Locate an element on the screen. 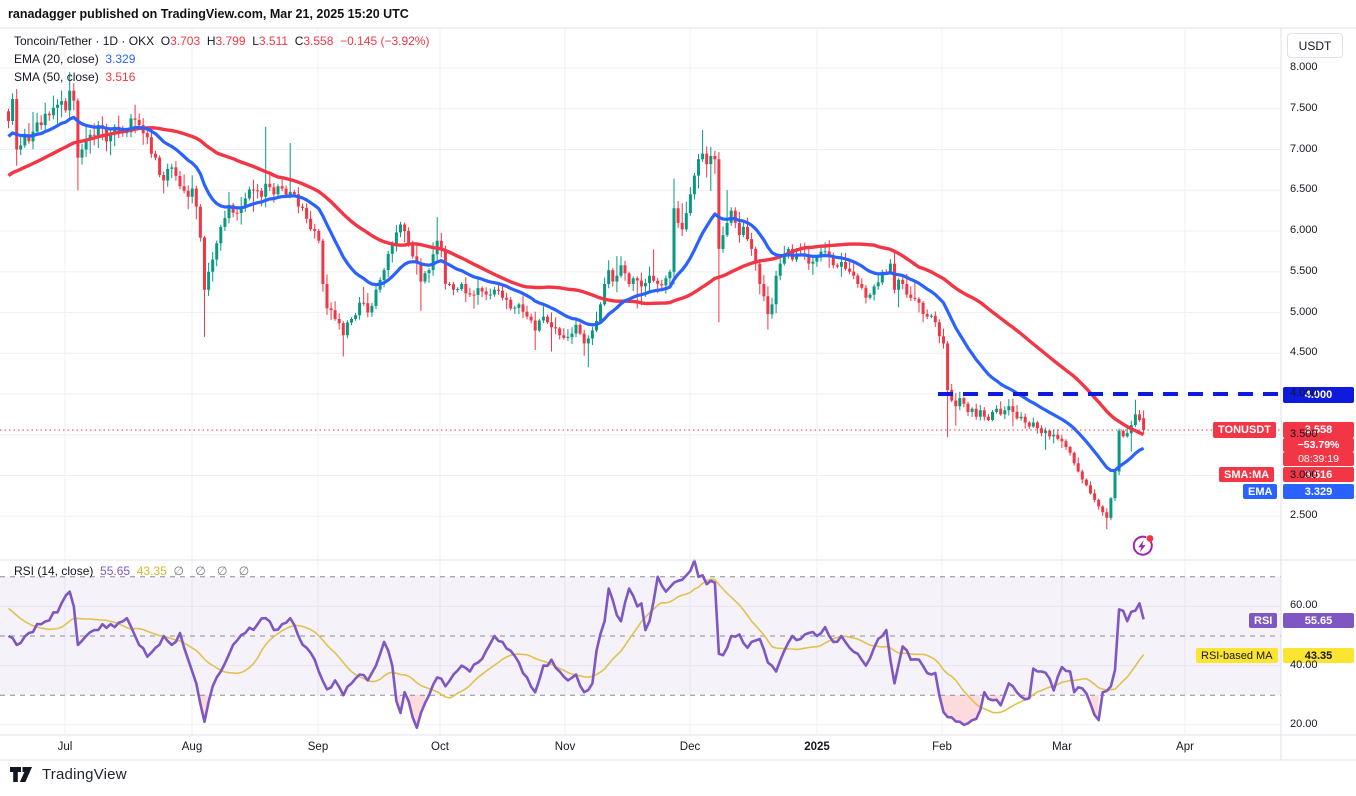 The image size is (1356, 796). rsi-axis-value-badge: 55.65 is located at coordinates (1318, 620).